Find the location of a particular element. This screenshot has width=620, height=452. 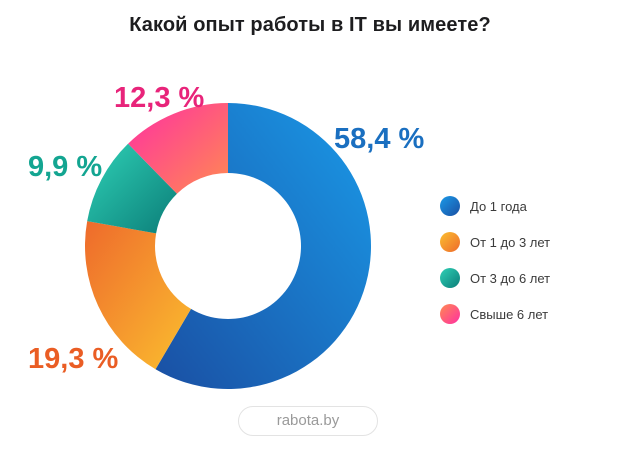

legend-item-svyshe-6-let: Свыше 6 лет is located at coordinates (495, 314).